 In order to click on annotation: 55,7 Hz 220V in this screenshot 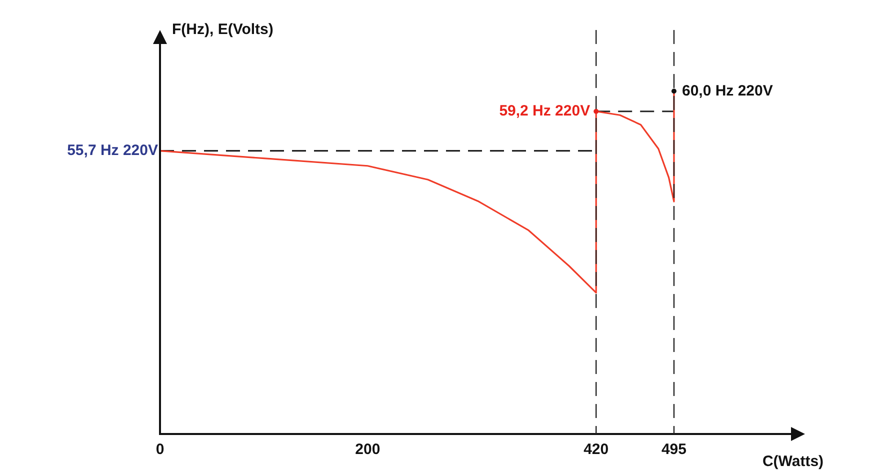, I will do `click(112, 150)`.